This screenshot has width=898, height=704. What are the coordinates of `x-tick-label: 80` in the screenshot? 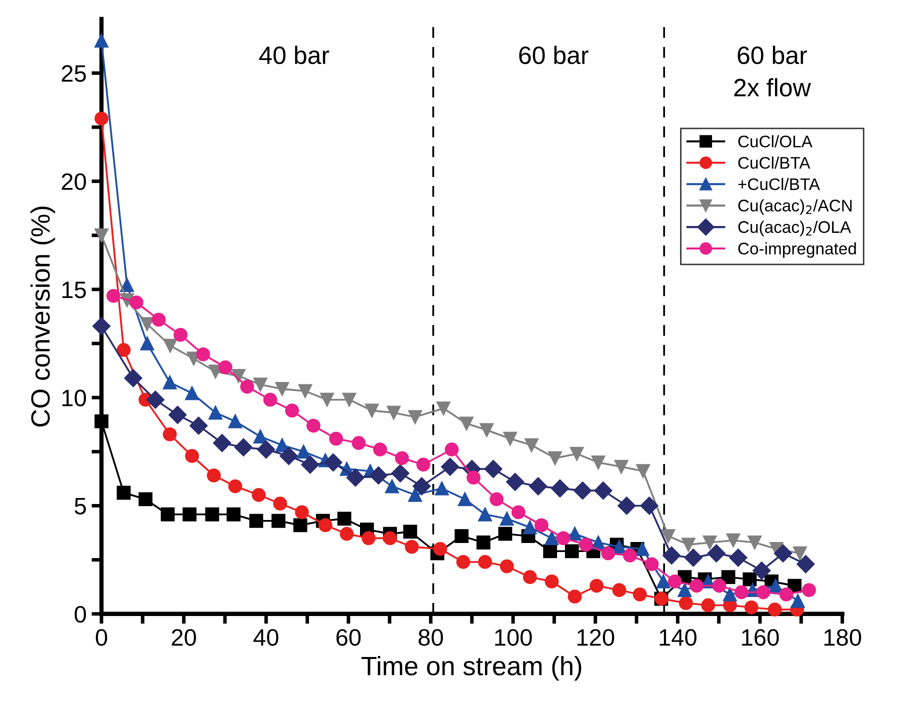 It's located at (430, 637).